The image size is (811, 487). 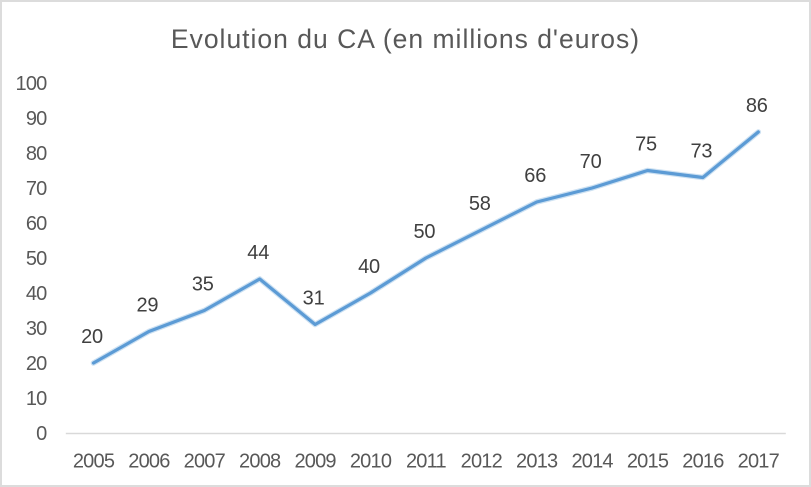 What do you see at coordinates (535, 176) in the screenshot?
I see `svg-text: 66` at bounding box center [535, 176].